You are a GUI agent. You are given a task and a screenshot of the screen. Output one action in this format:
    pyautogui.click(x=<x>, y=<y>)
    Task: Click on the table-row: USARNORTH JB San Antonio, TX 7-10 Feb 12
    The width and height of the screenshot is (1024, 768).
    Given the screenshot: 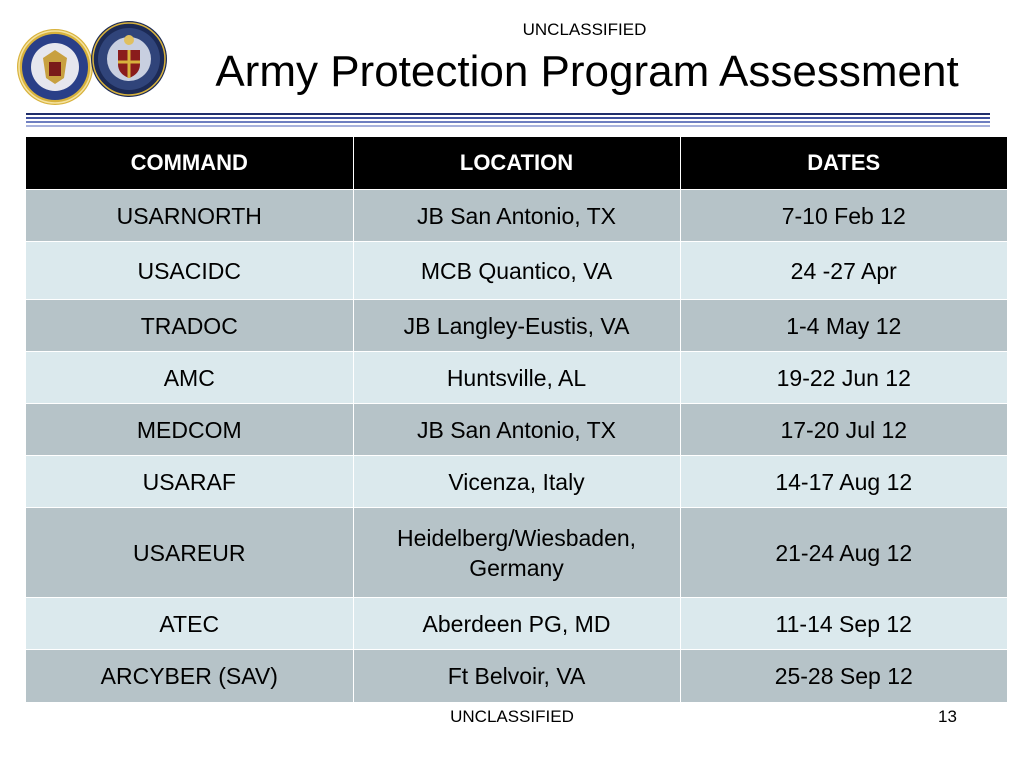 What is the action you would take?
    pyautogui.click(x=516, y=215)
    